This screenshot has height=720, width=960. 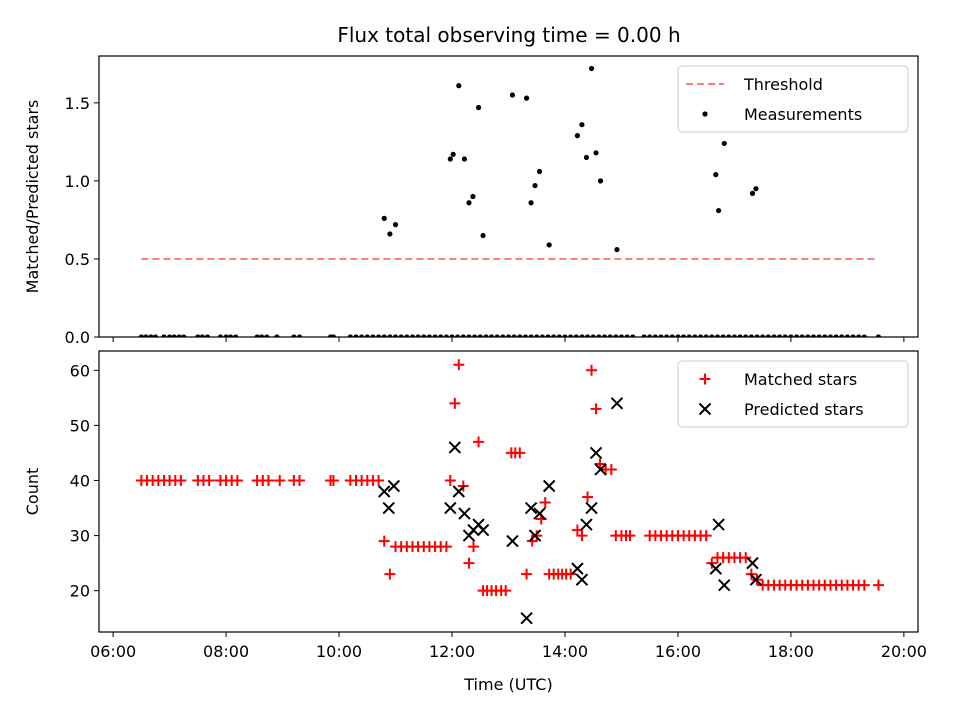 What do you see at coordinates (32, 197) in the screenshot?
I see `y-axis-label: Matched/Predicted stars` at bounding box center [32, 197].